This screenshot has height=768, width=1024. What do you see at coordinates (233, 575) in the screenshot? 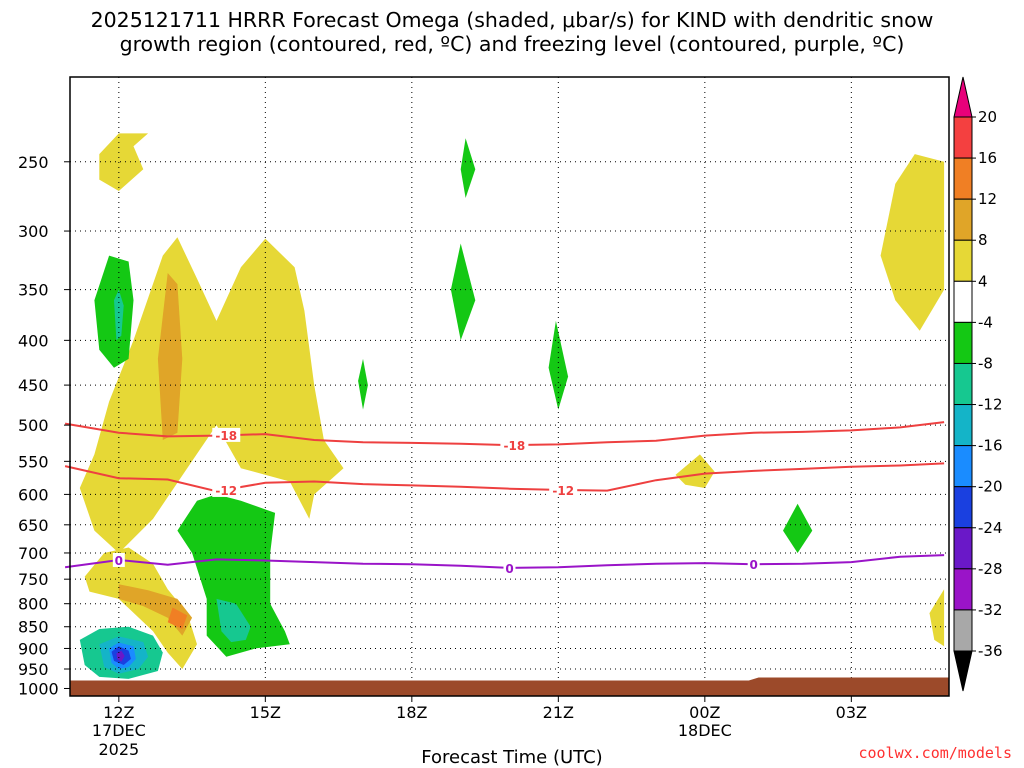
I see `shaded-sink-4-8-low` at bounding box center [233, 575].